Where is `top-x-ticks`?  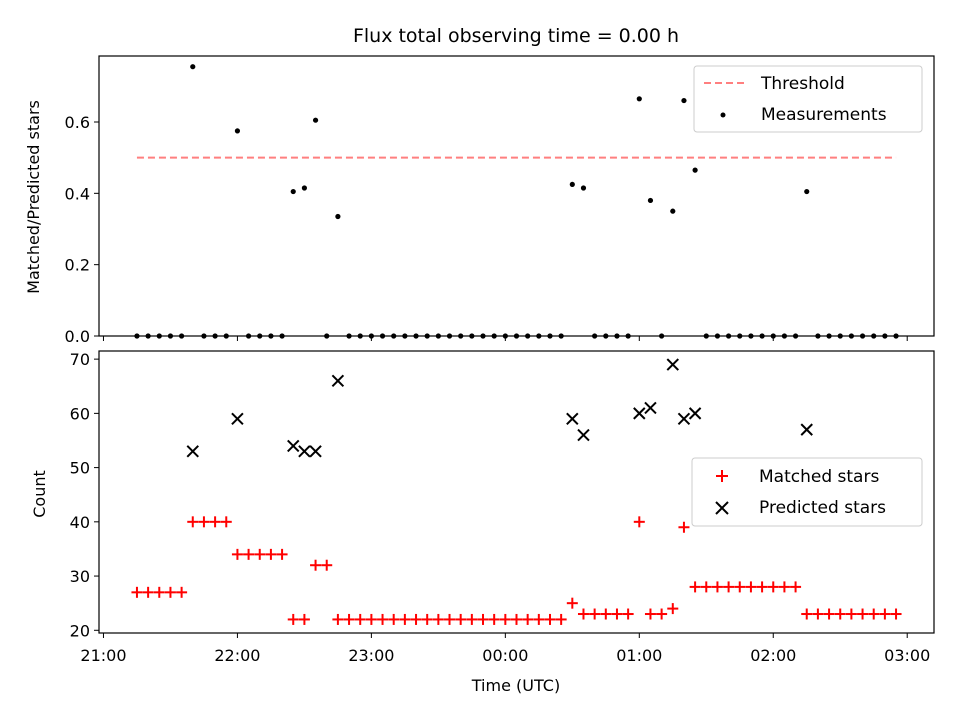
top-x-ticks is located at coordinates (505, 338).